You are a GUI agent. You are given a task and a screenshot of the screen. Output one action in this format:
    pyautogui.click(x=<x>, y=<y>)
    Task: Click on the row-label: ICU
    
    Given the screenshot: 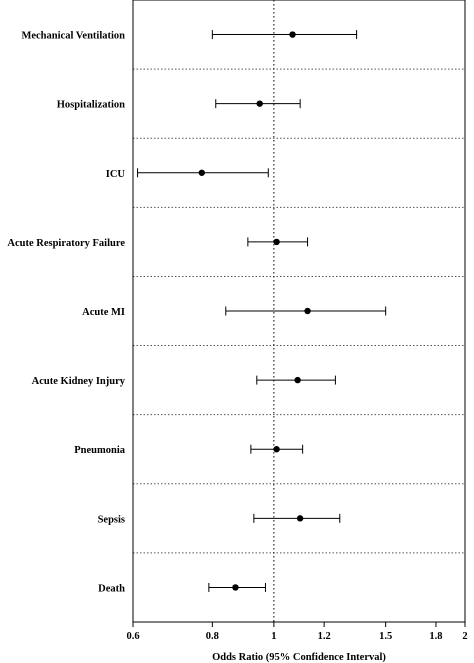 What is the action you would take?
    pyautogui.click(x=116, y=174)
    